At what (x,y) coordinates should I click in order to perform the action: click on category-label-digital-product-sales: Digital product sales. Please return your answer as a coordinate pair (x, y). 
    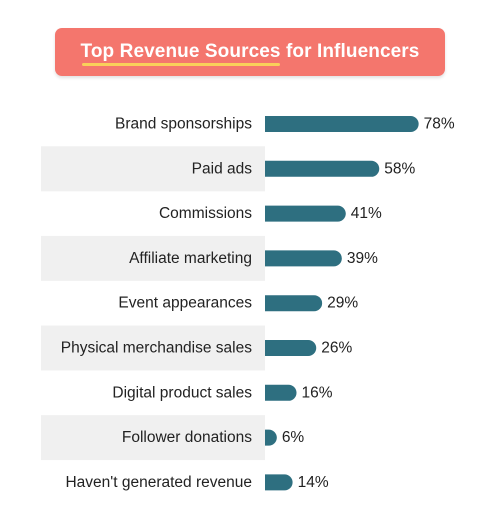
    Looking at the image, I should click on (182, 392).